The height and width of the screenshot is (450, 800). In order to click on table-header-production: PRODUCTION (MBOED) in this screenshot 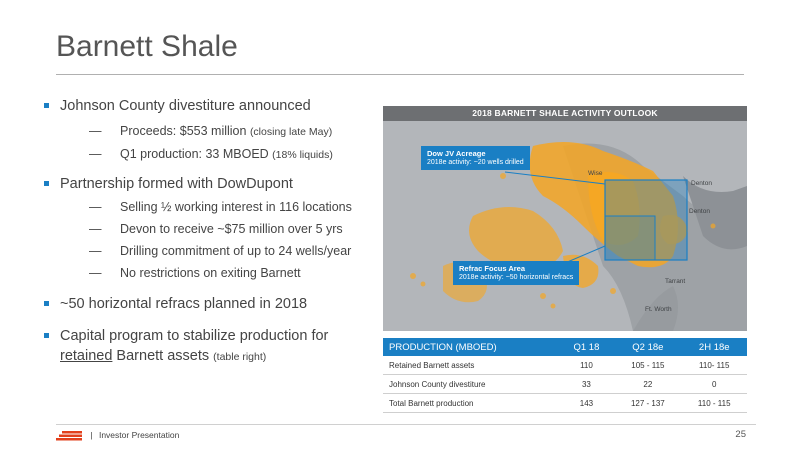, I will do `click(471, 347)`.